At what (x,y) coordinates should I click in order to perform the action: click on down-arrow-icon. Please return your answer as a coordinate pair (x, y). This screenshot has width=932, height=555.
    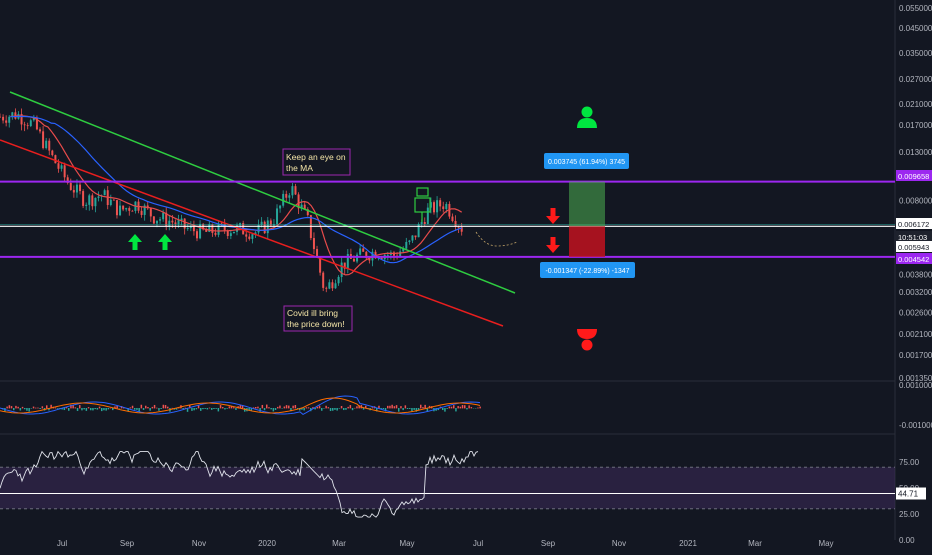
    Looking at the image, I should click on (553, 216).